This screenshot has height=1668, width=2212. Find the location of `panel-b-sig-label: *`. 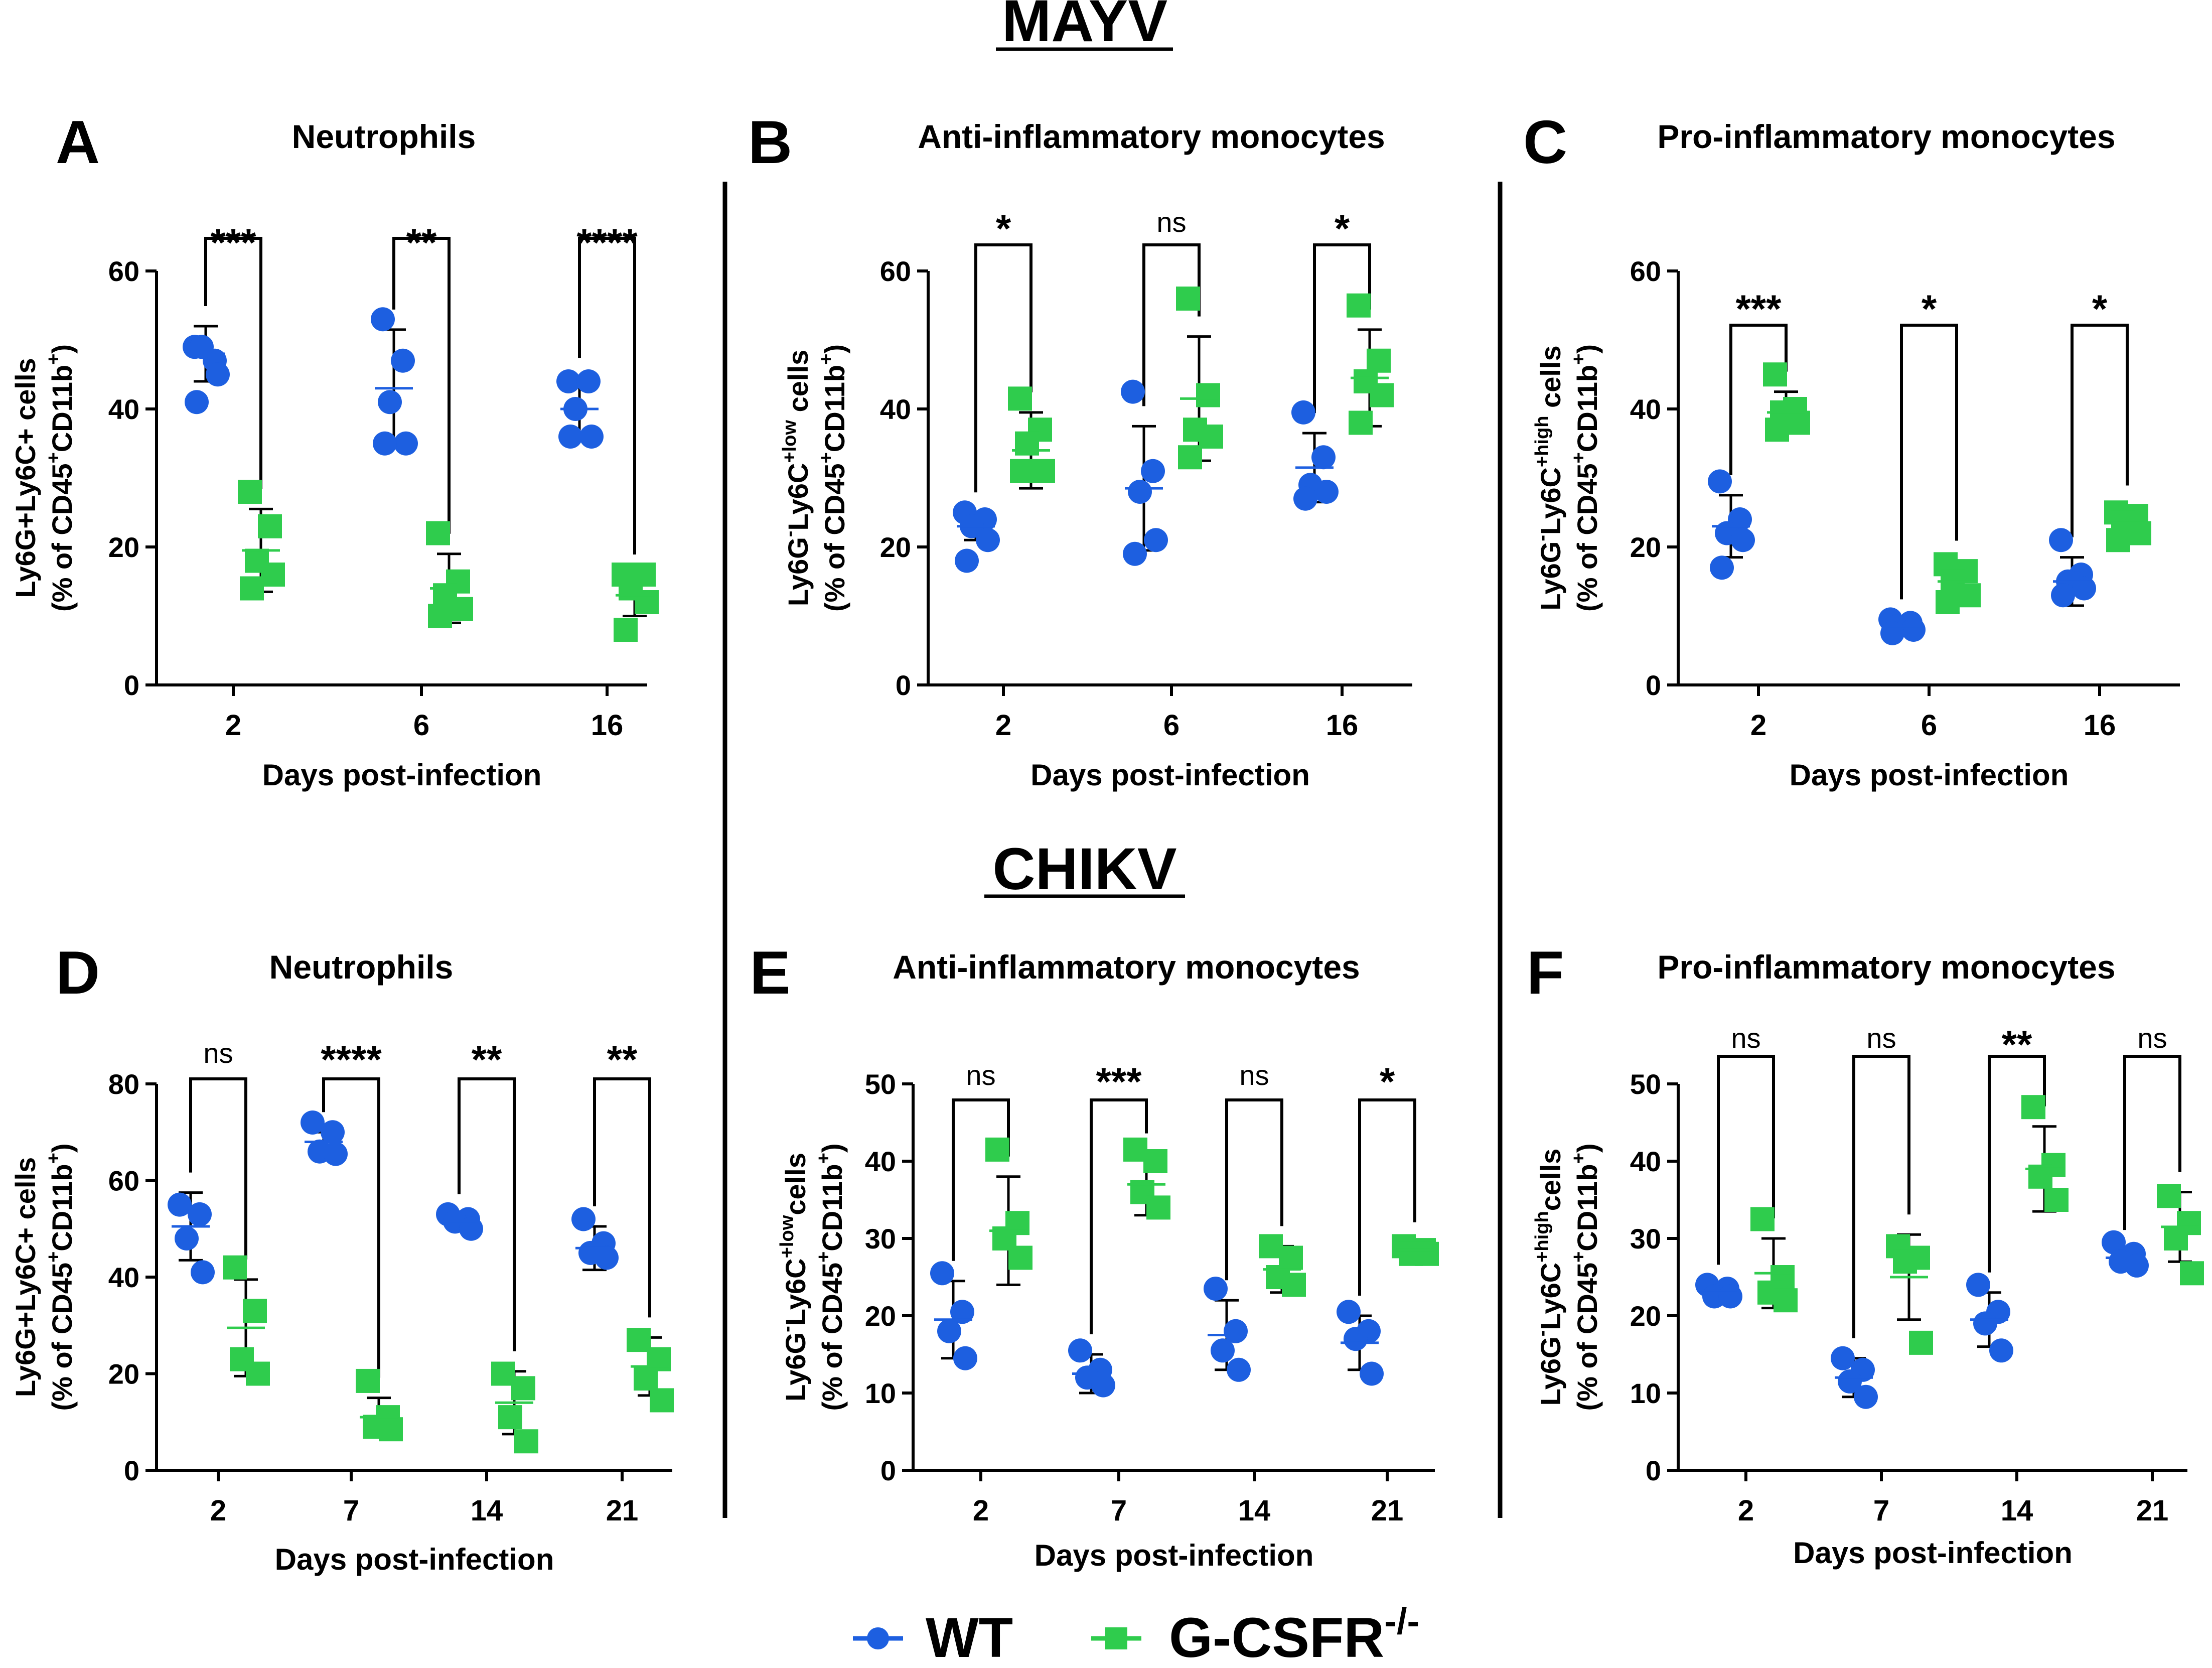

panel-b-sig-label: * is located at coordinates (1342, 228).